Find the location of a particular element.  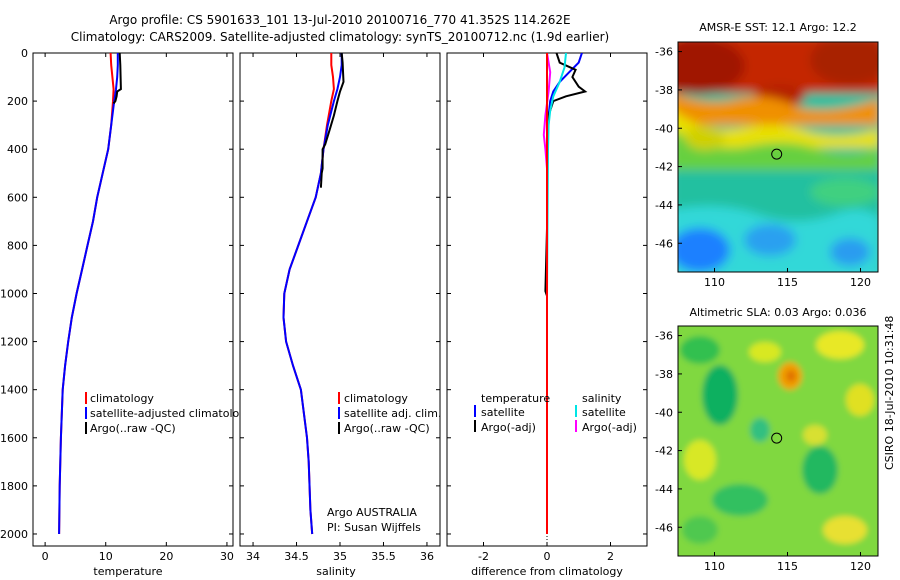

series-satellite-adjusted-climatology is located at coordinates (88, 294).